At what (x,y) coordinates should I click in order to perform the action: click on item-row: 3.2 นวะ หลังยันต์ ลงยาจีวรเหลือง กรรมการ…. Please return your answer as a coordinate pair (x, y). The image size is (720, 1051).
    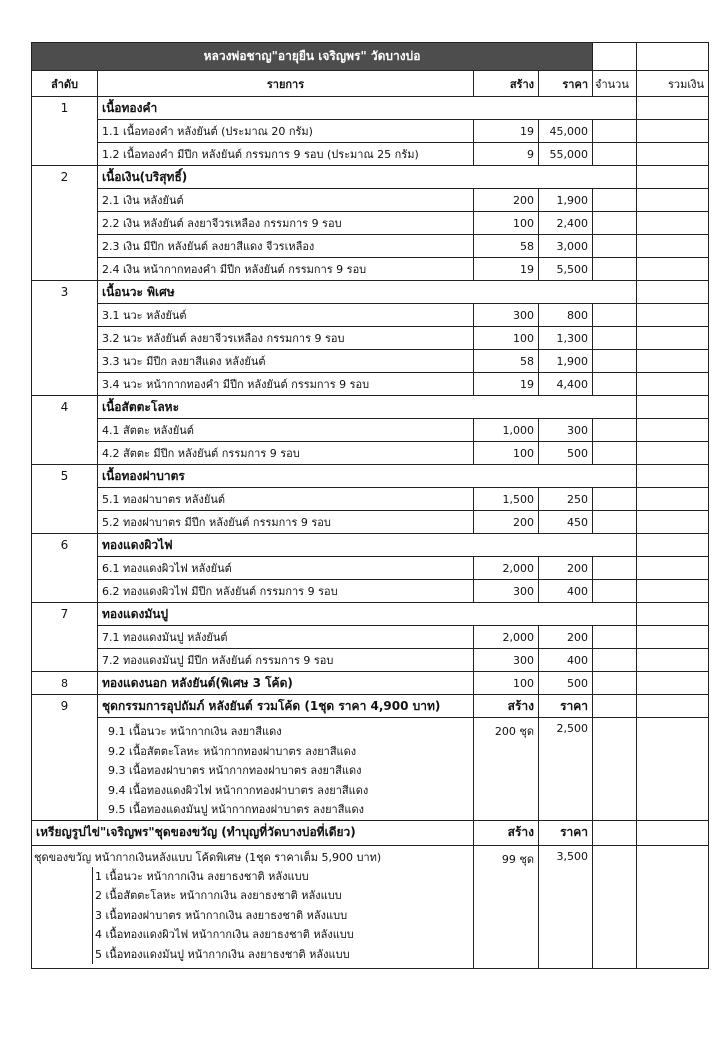
    Looking at the image, I should click on (371, 338).